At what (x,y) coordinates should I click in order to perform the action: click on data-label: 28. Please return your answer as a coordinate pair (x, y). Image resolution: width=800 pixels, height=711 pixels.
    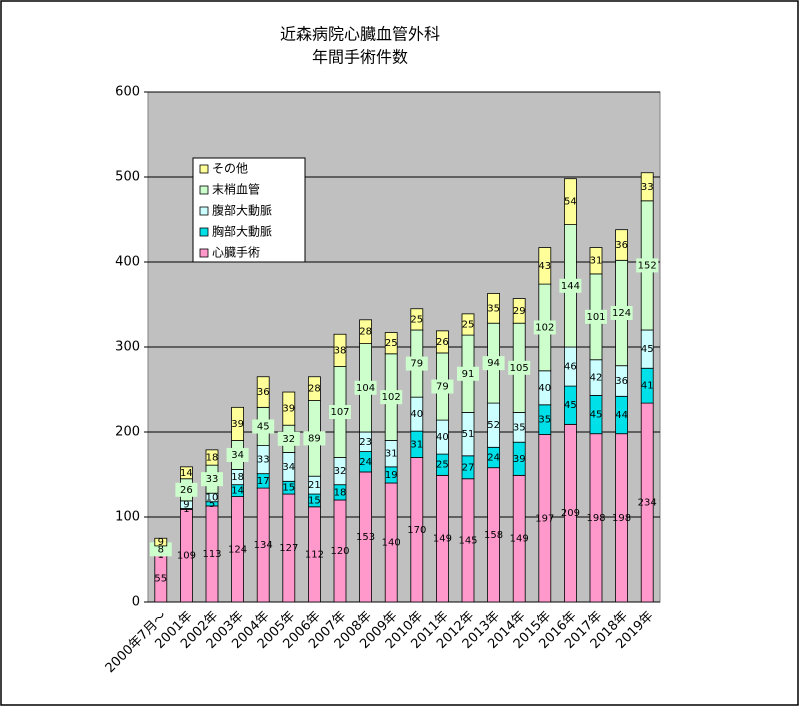
    Looking at the image, I should click on (365, 332).